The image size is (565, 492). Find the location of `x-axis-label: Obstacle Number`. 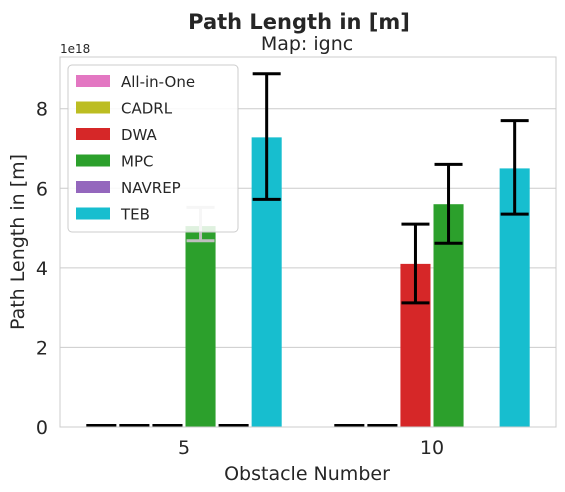

x-axis-label: Obstacle Number is located at coordinates (307, 474).